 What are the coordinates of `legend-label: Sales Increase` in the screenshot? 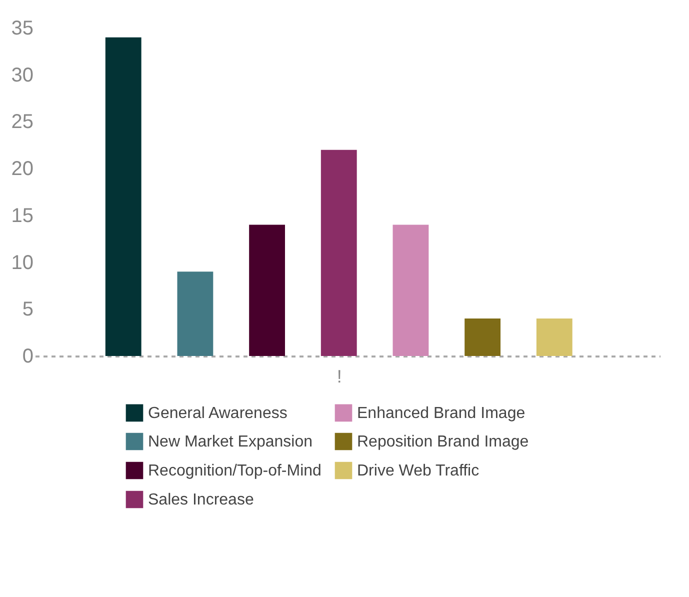 It's located at (201, 500).